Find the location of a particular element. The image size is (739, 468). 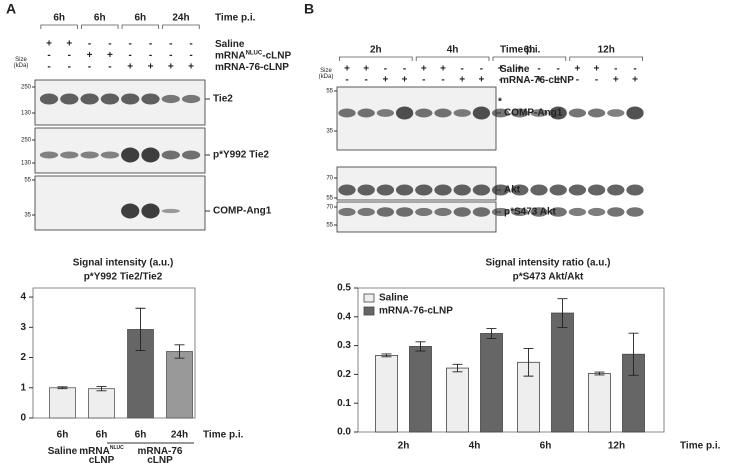

frame is located at coordinates (511, 360).